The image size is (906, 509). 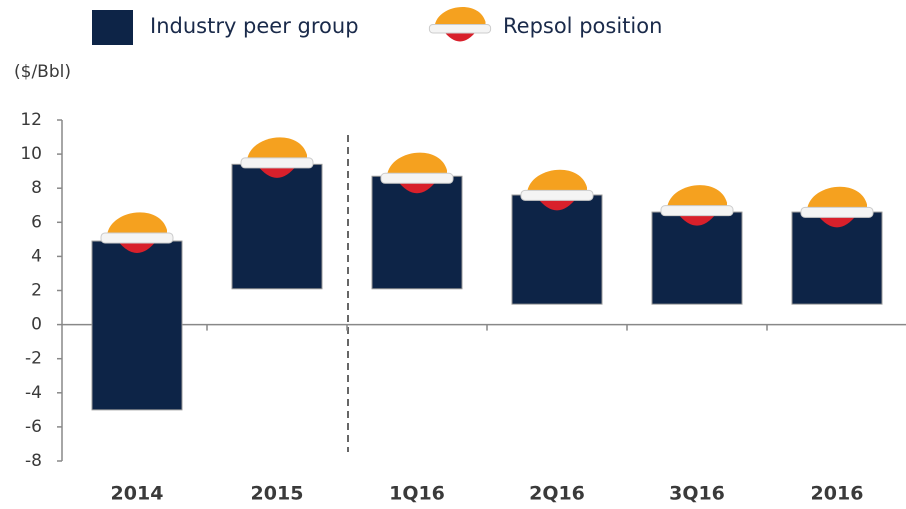 I want to click on y-tick-label: -4, so click(x=33, y=393).